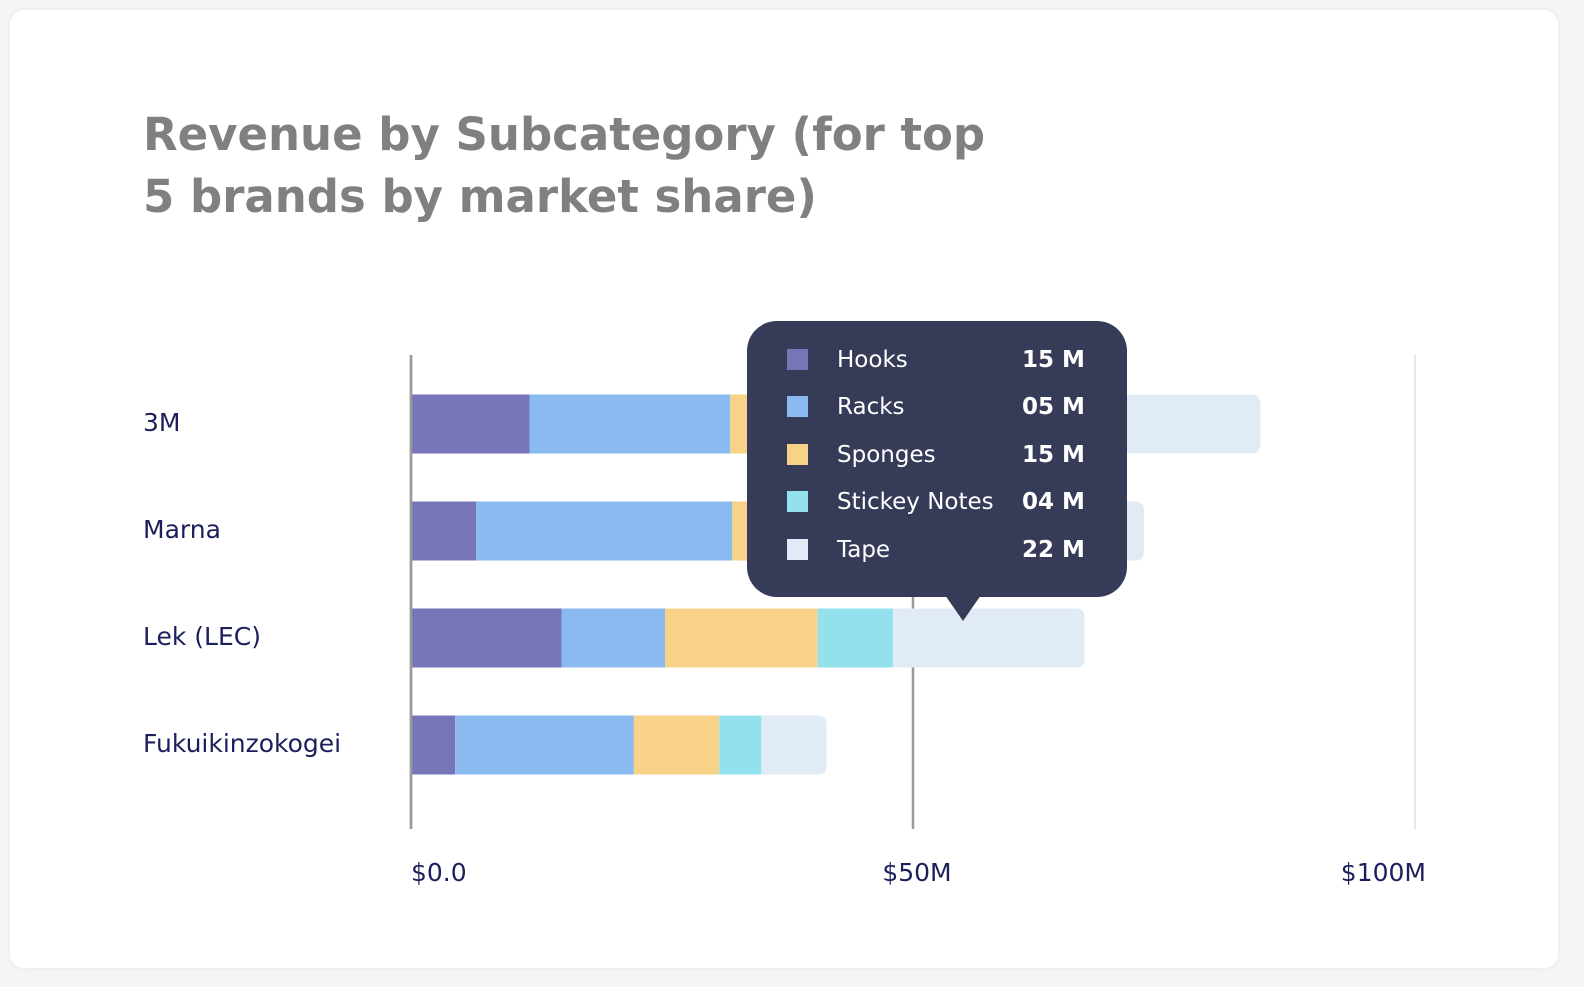 This screenshot has width=1584, height=987. Describe the element at coordinates (915, 502) in the screenshot. I see `tooltip-label-stickey-notes: Stickey Notes` at that location.